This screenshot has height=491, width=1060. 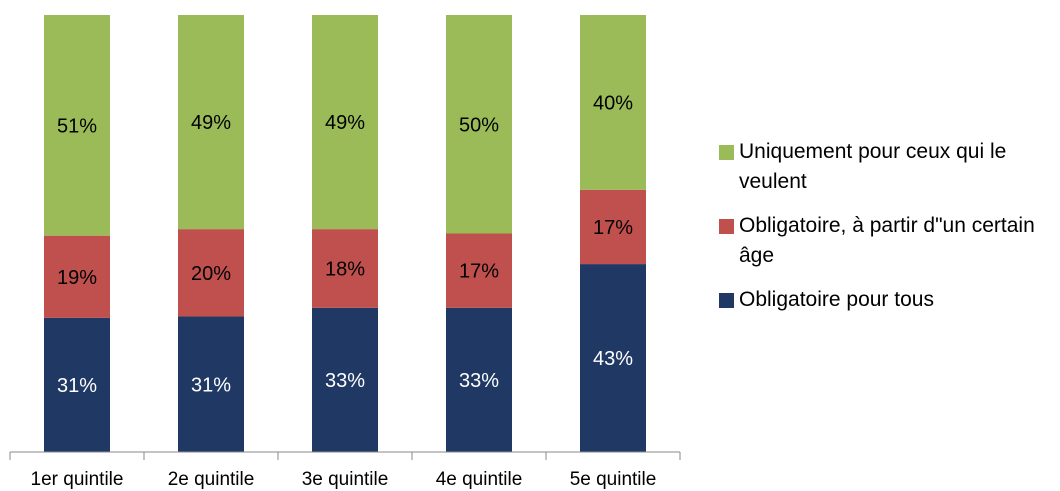 What do you see at coordinates (345, 479) in the screenshot?
I see `x-tick-label: 3e quintile` at bounding box center [345, 479].